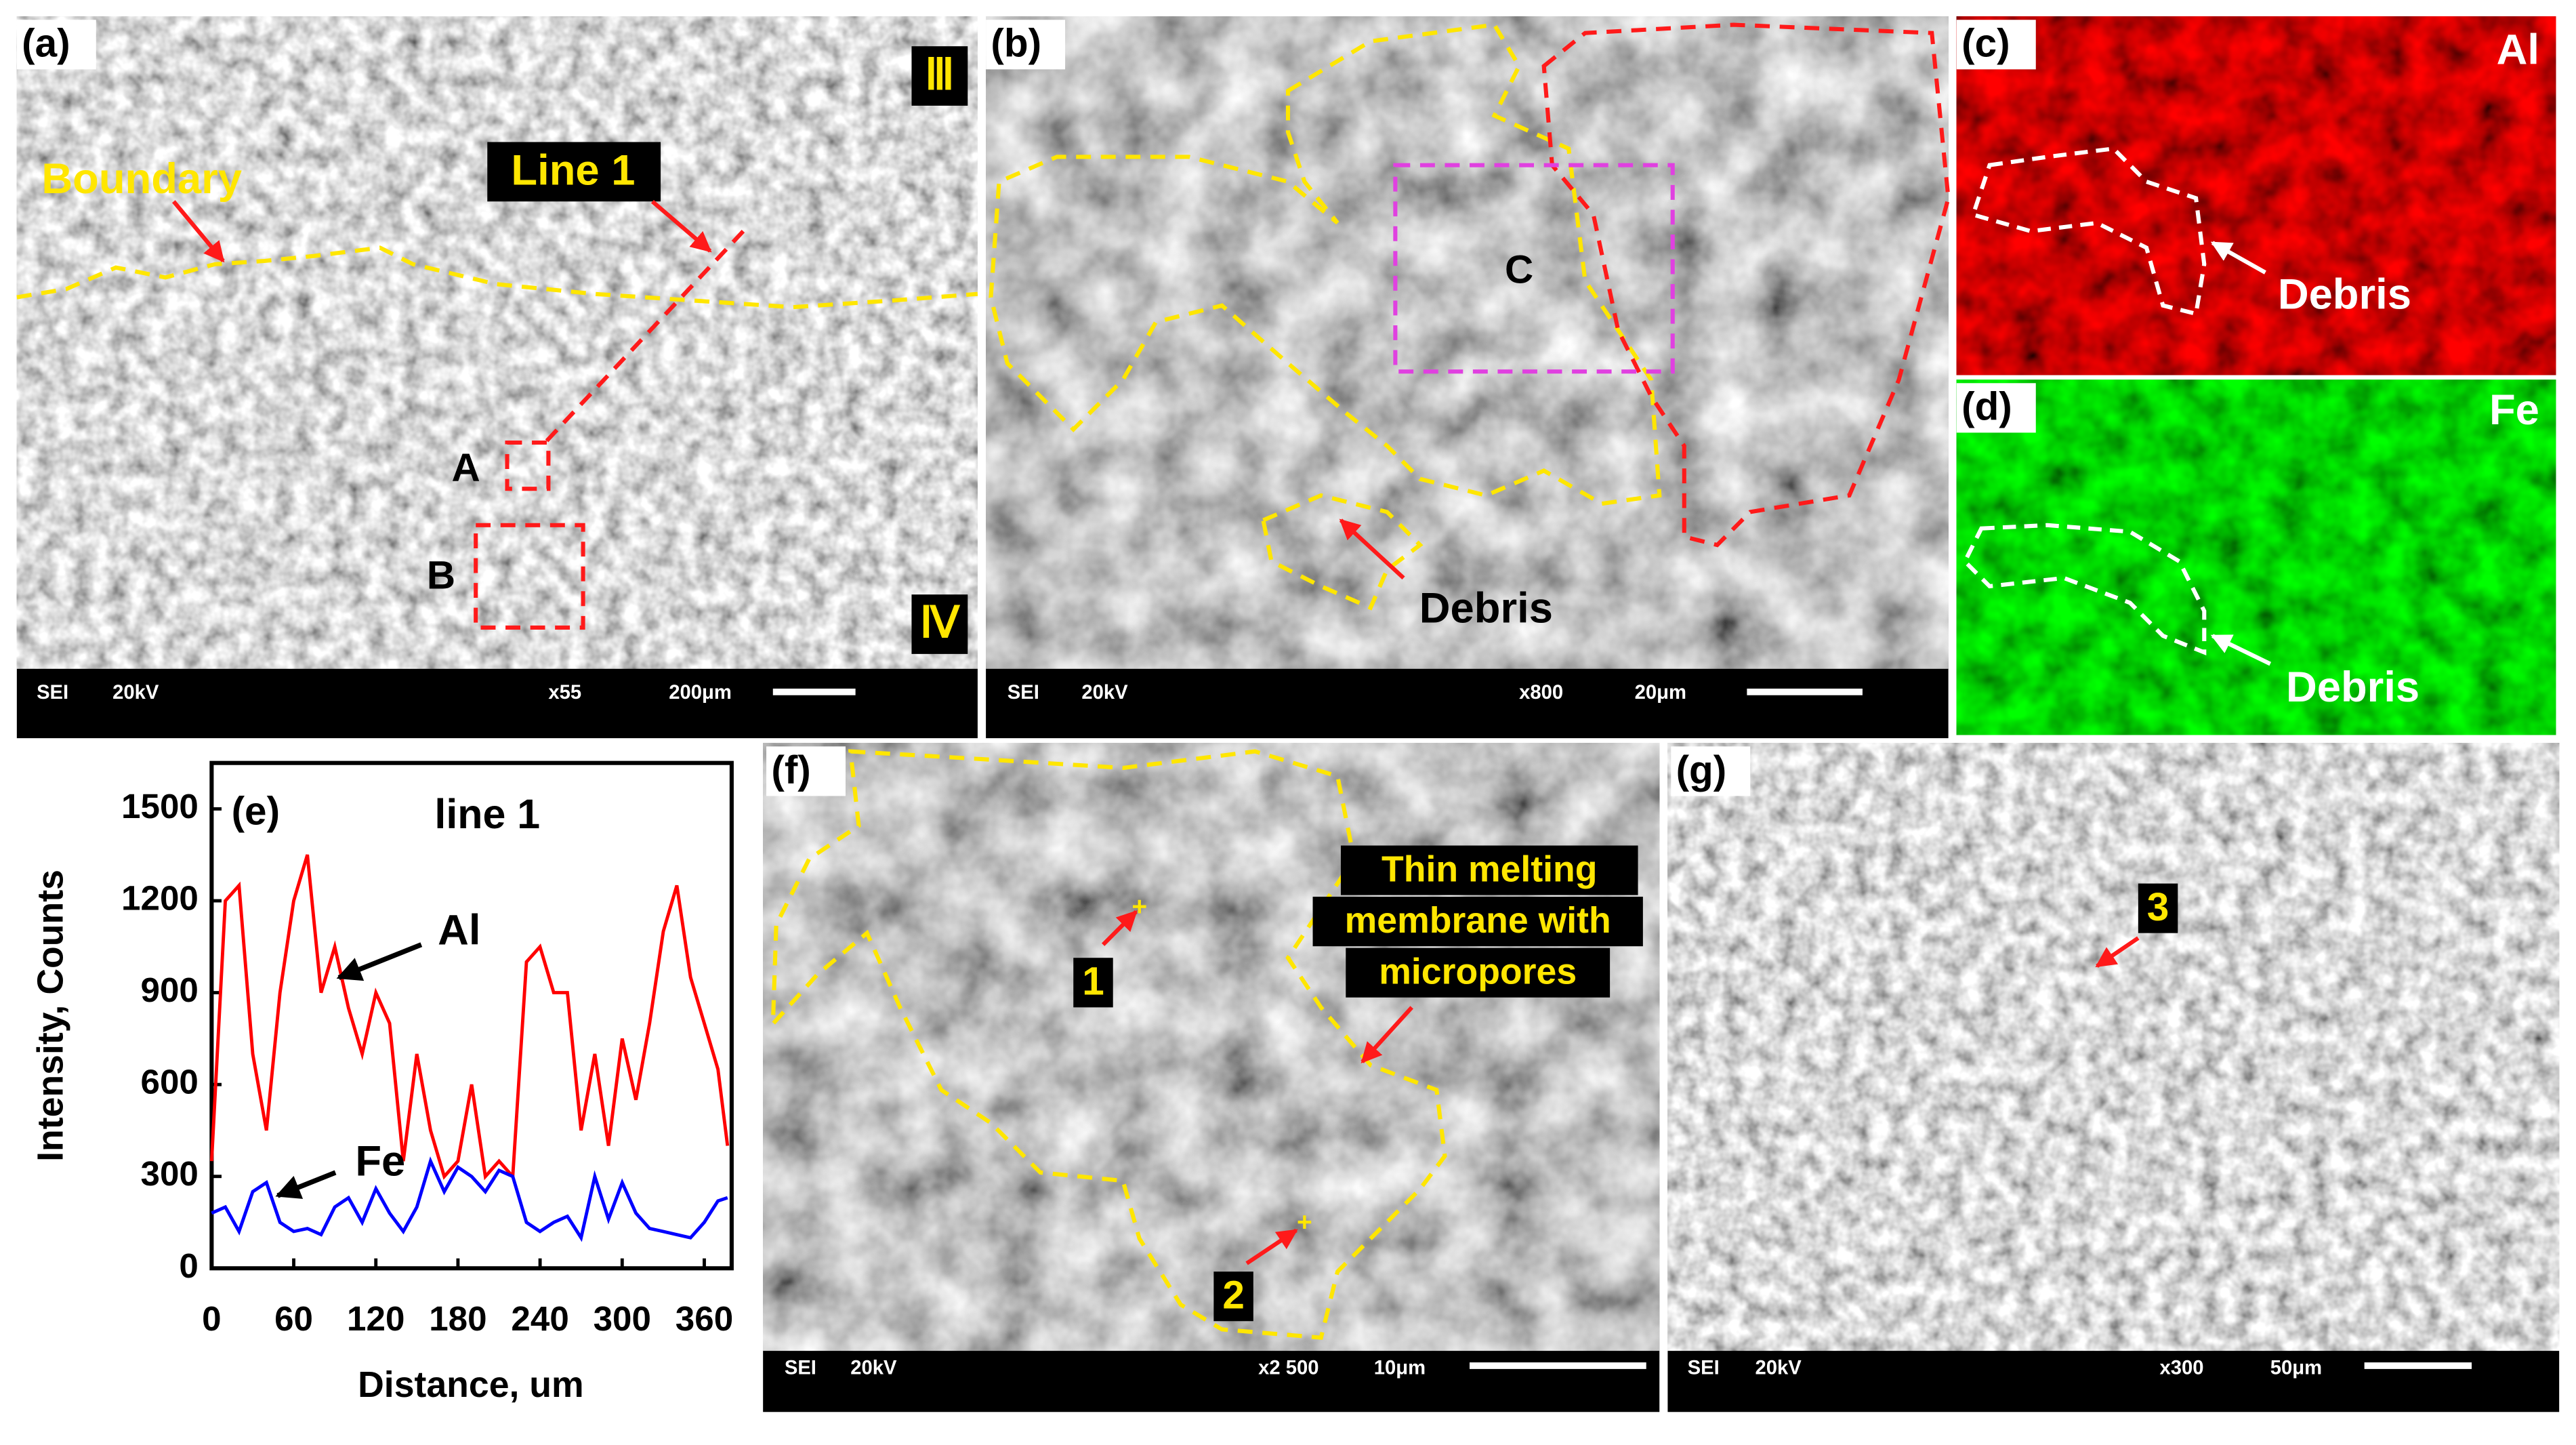 The height and width of the screenshot is (1445, 2576). I want to click on region-c, so click(1534, 268).